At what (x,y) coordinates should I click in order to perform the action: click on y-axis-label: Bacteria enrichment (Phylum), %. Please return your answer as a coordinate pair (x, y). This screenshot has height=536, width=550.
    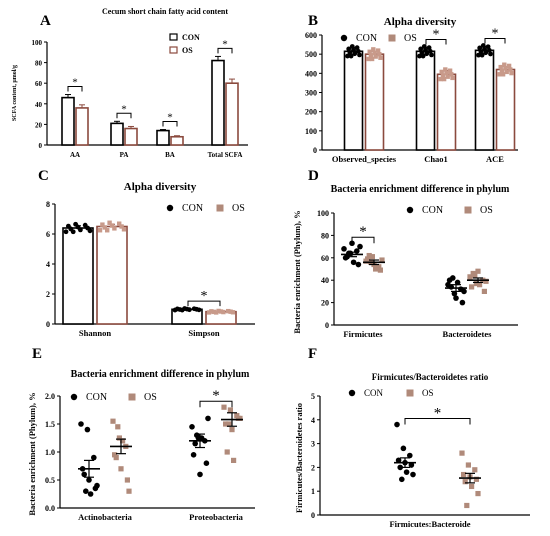
    Looking at the image, I should click on (32, 453).